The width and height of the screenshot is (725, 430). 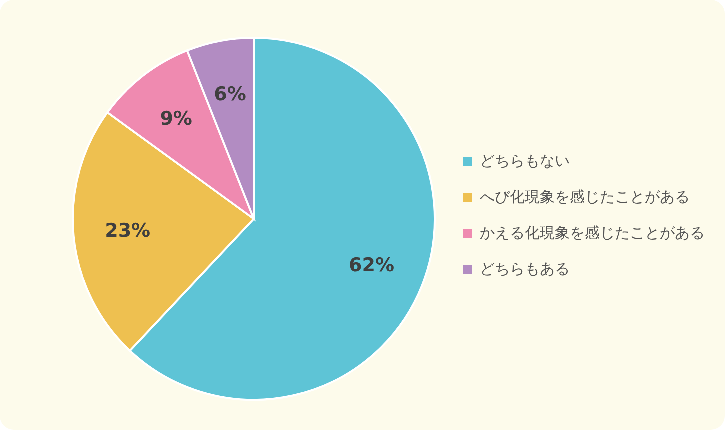 I want to click on legend-label: どちらもない, so click(x=525, y=161).